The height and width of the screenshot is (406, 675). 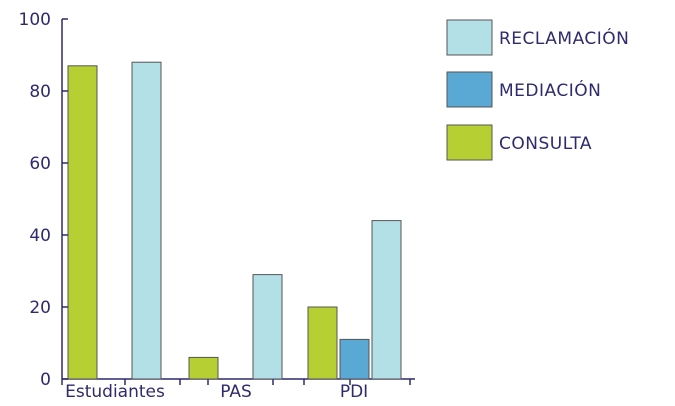 What do you see at coordinates (386, 300) in the screenshot?
I see `bar-reclamación-pdi` at bounding box center [386, 300].